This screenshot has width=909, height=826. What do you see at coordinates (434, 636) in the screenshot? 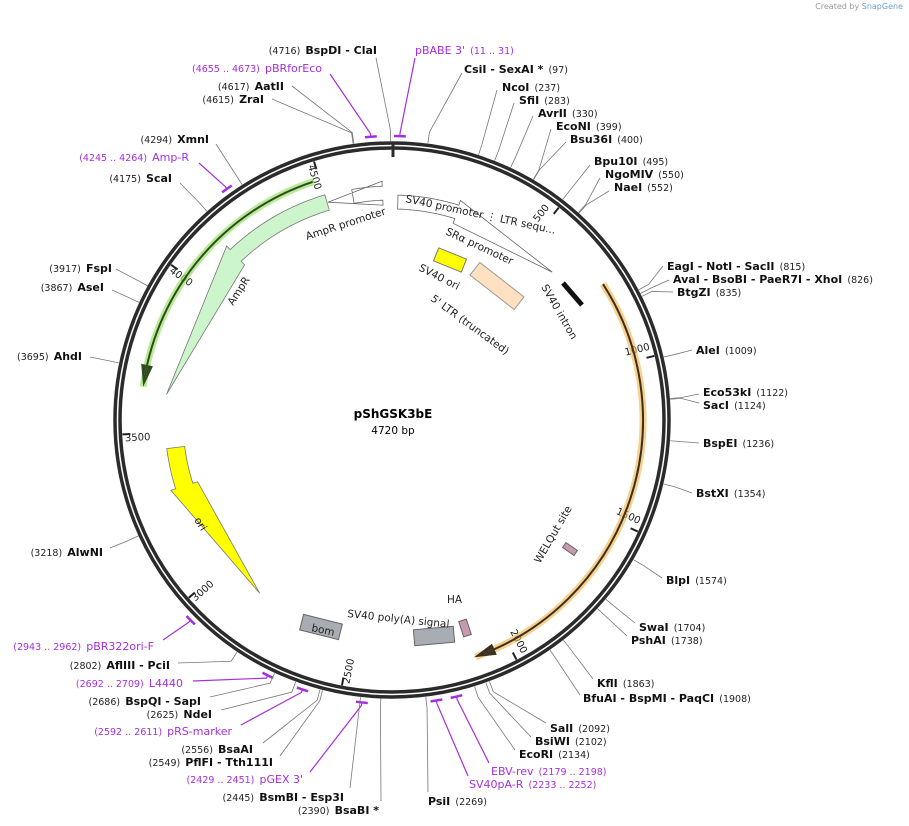
I see `sv40-polya-box` at bounding box center [434, 636].